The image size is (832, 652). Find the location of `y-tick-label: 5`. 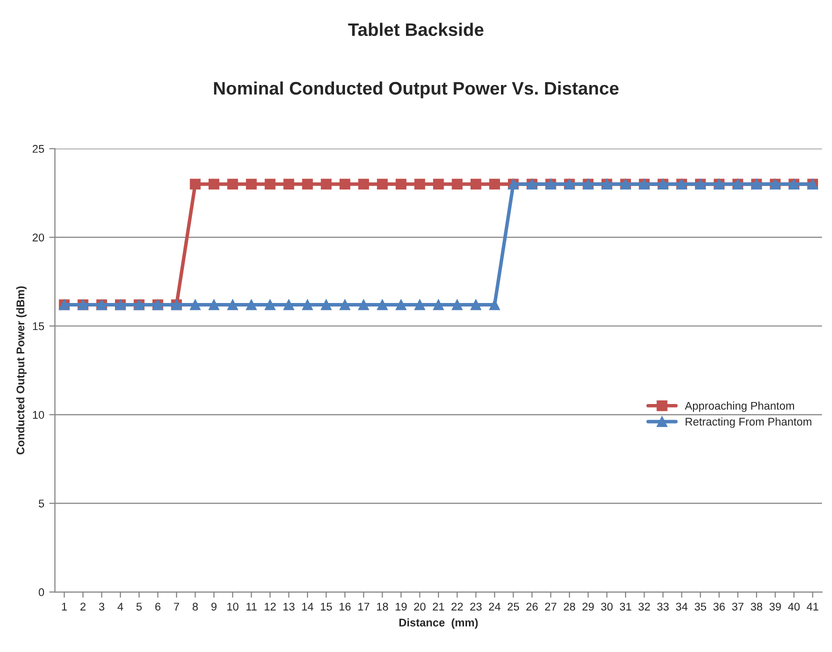

y-tick-label: 5 is located at coordinates (41, 504).